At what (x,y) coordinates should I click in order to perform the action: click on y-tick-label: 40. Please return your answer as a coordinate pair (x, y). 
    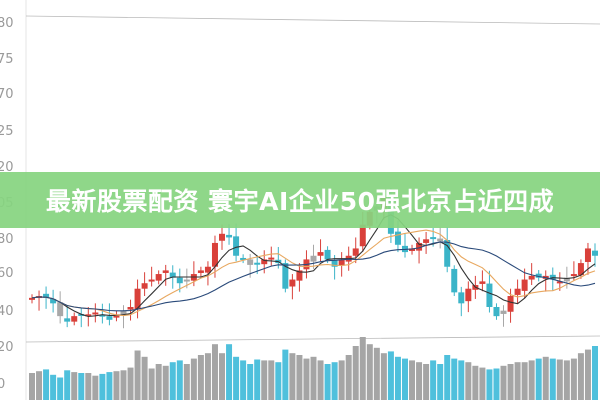
    Looking at the image, I should click on (7, 311).